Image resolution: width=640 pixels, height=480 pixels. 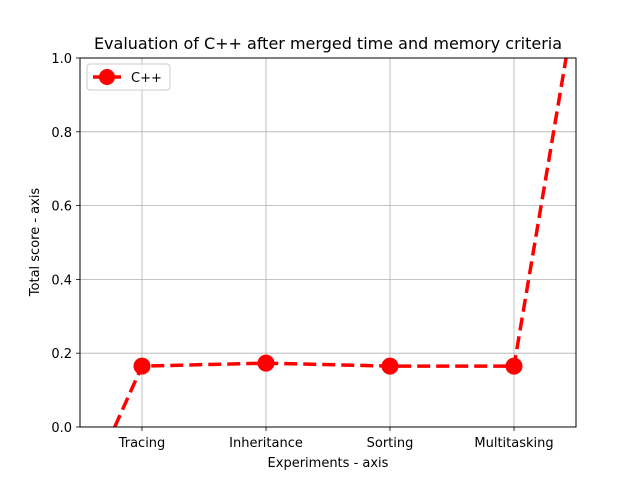 I want to click on legend-label: C++, so click(x=146, y=78).